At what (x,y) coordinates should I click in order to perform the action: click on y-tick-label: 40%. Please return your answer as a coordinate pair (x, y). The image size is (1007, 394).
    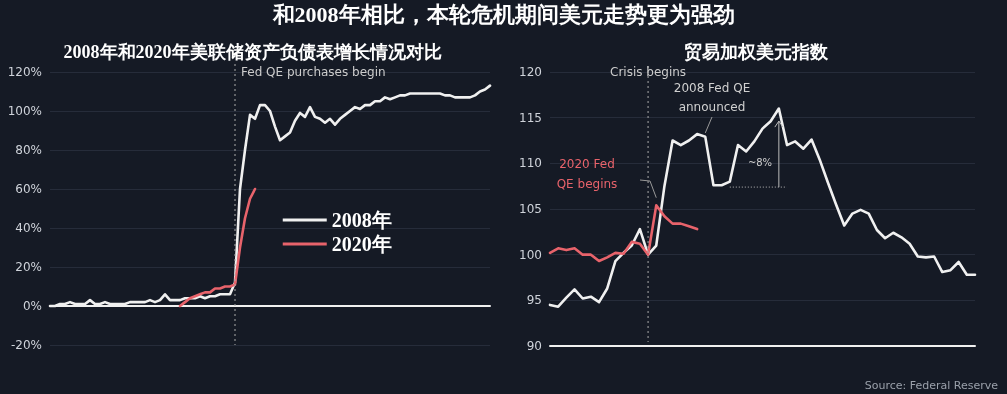
    Looking at the image, I should click on (28, 228).